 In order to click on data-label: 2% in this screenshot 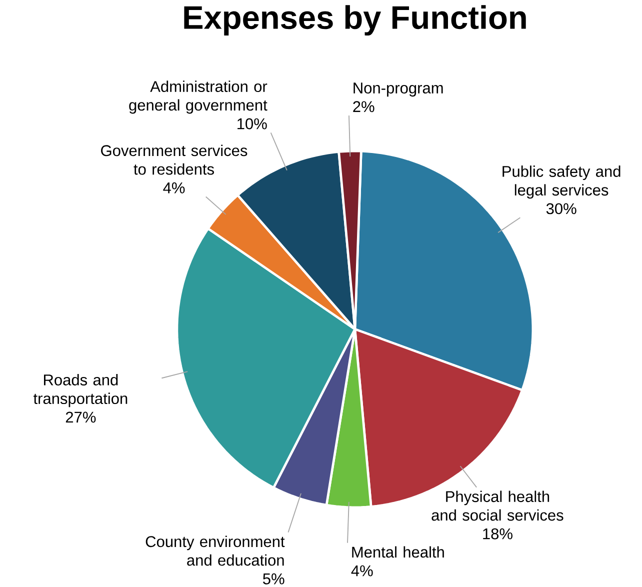, I will do `click(363, 106)`.